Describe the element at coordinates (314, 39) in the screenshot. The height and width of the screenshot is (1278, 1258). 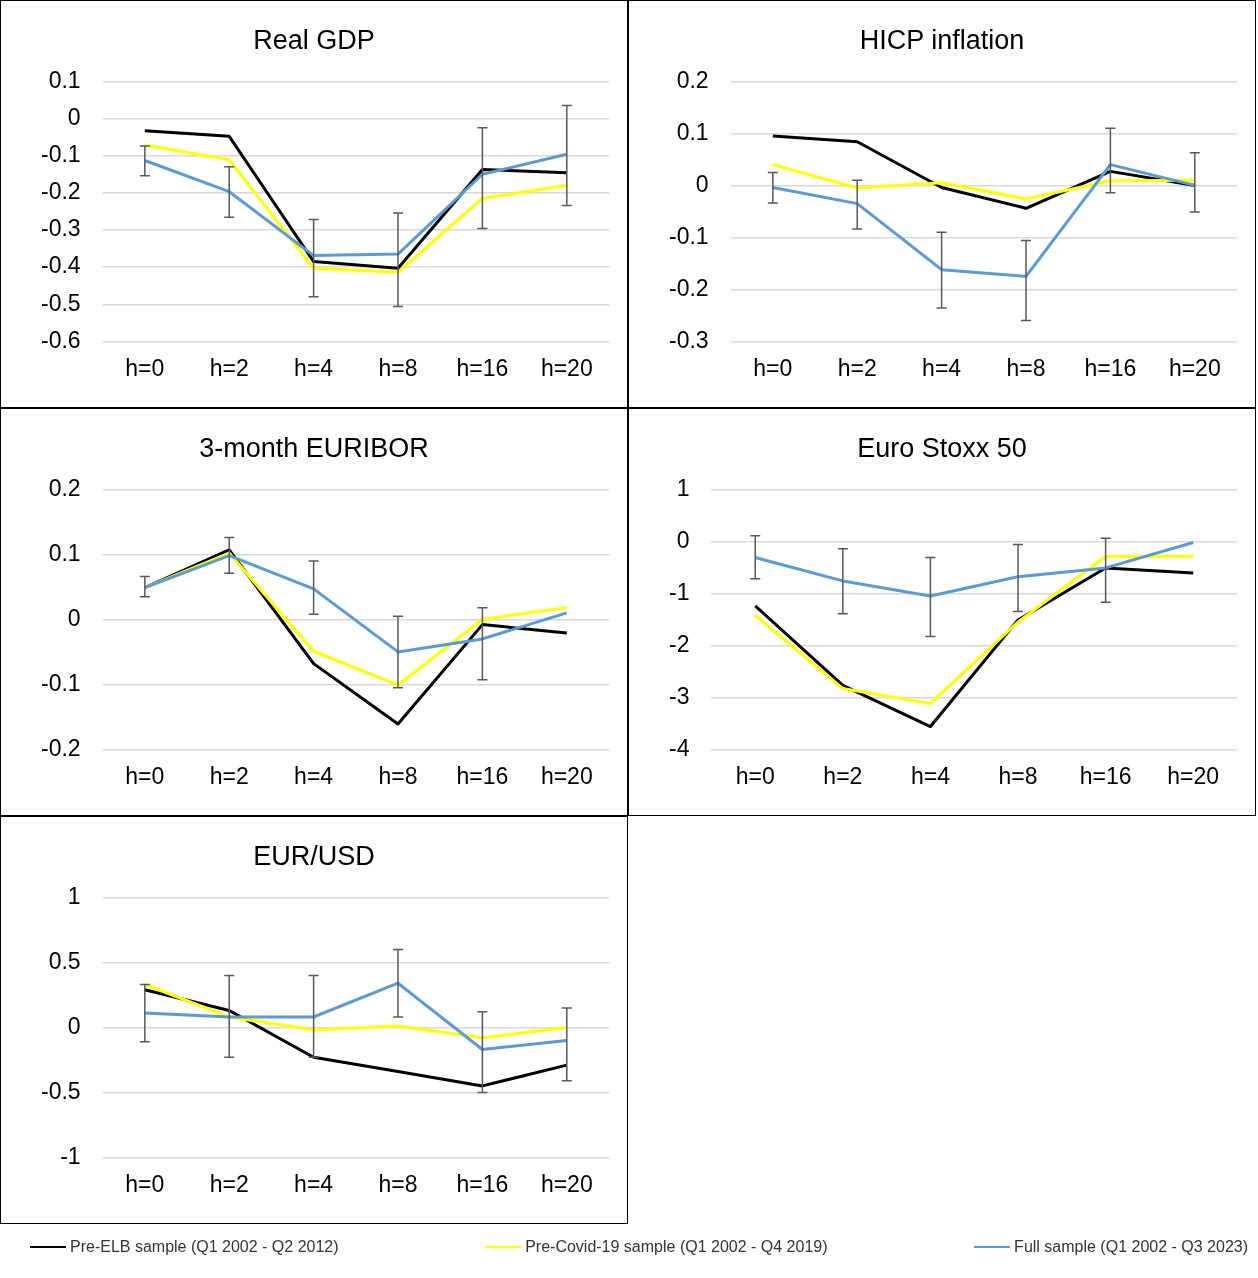
I see `chart-title: Real GDP` at that location.